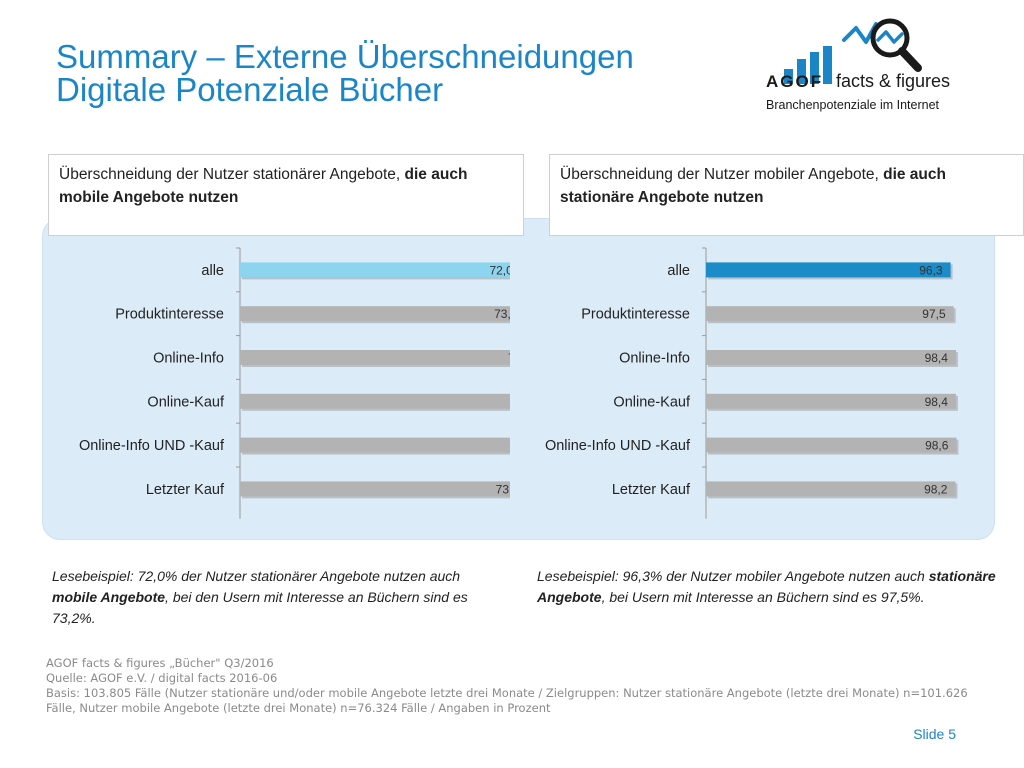 The height and width of the screenshot is (768, 1024). What do you see at coordinates (509, 358) in the screenshot?
I see `value-label: 76,8` at bounding box center [509, 358].